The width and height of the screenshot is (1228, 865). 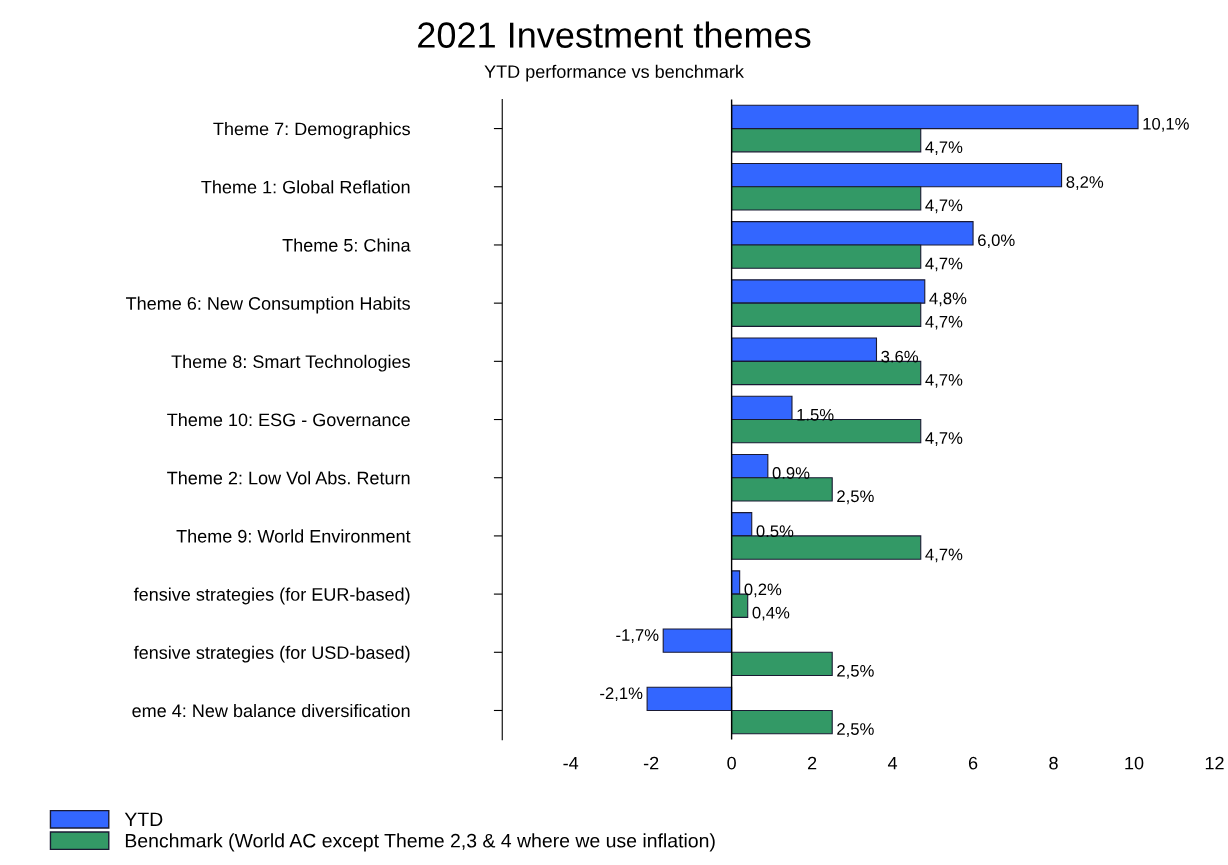 What do you see at coordinates (771, 613) in the screenshot?
I see `data-label: 0,4%` at bounding box center [771, 613].